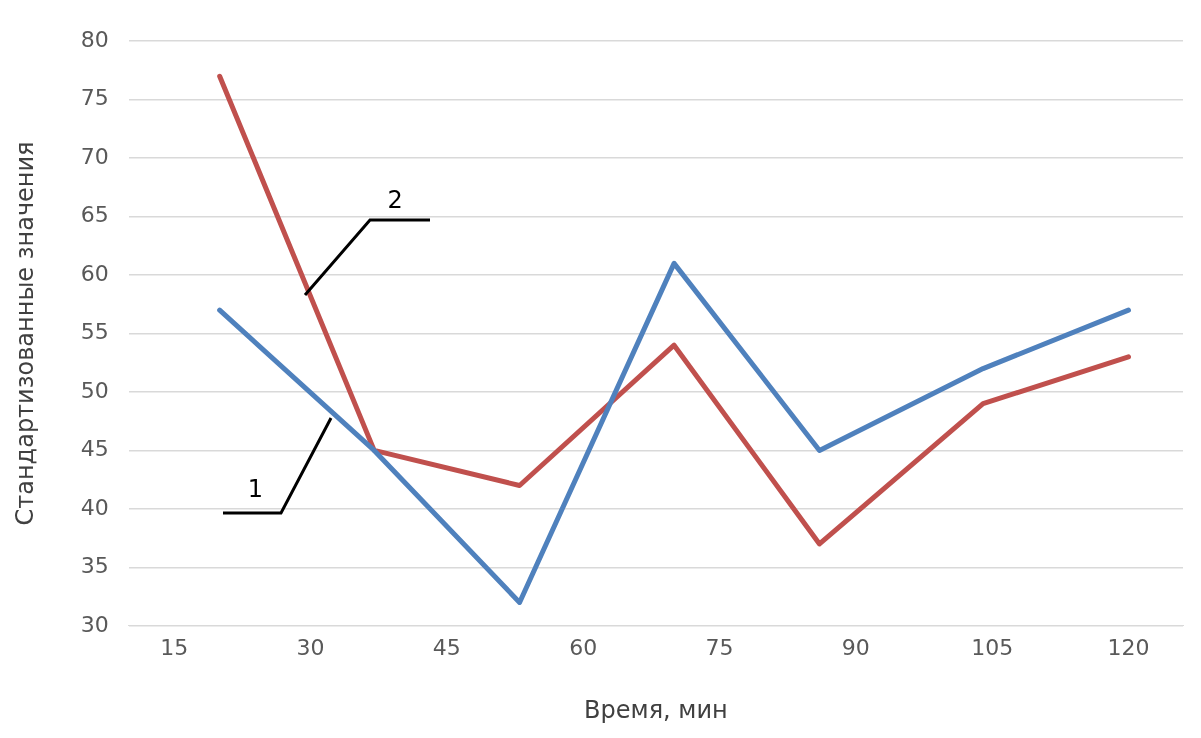 The height and width of the screenshot is (738, 1201). I want to click on y-tick-label: 75, so click(94, 98).